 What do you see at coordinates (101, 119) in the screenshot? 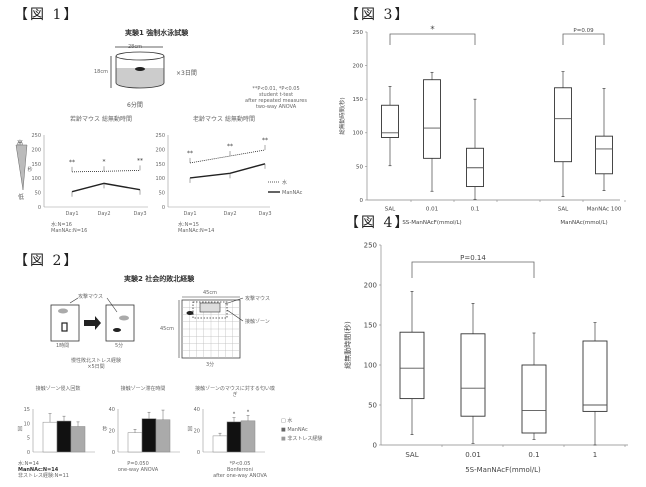
I see `fig1-young-title: 若齢マウス 総無動時間` at bounding box center [101, 119].